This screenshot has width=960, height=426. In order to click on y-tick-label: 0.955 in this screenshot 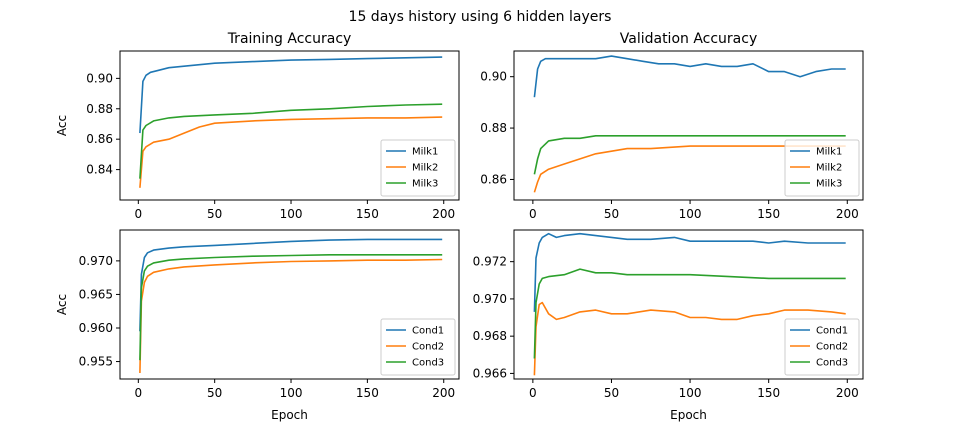, I will do `click(96, 362)`.